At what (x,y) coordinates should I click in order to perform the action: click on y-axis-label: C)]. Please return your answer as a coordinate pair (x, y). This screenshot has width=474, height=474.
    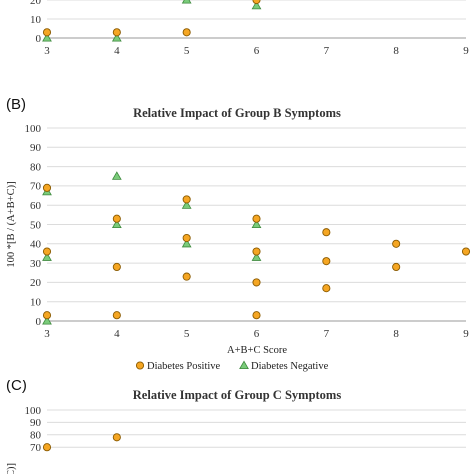
    Looking at the image, I should click on (11, 468).